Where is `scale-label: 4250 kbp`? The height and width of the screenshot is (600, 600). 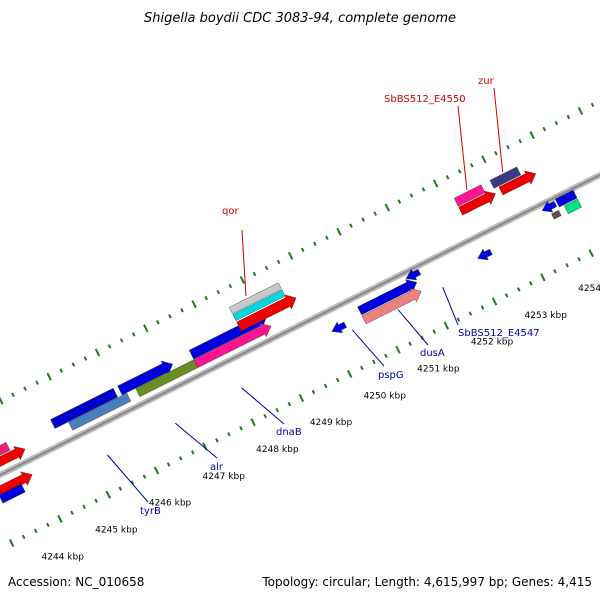
scale-label: 4250 kbp is located at coordinates (385, 396).